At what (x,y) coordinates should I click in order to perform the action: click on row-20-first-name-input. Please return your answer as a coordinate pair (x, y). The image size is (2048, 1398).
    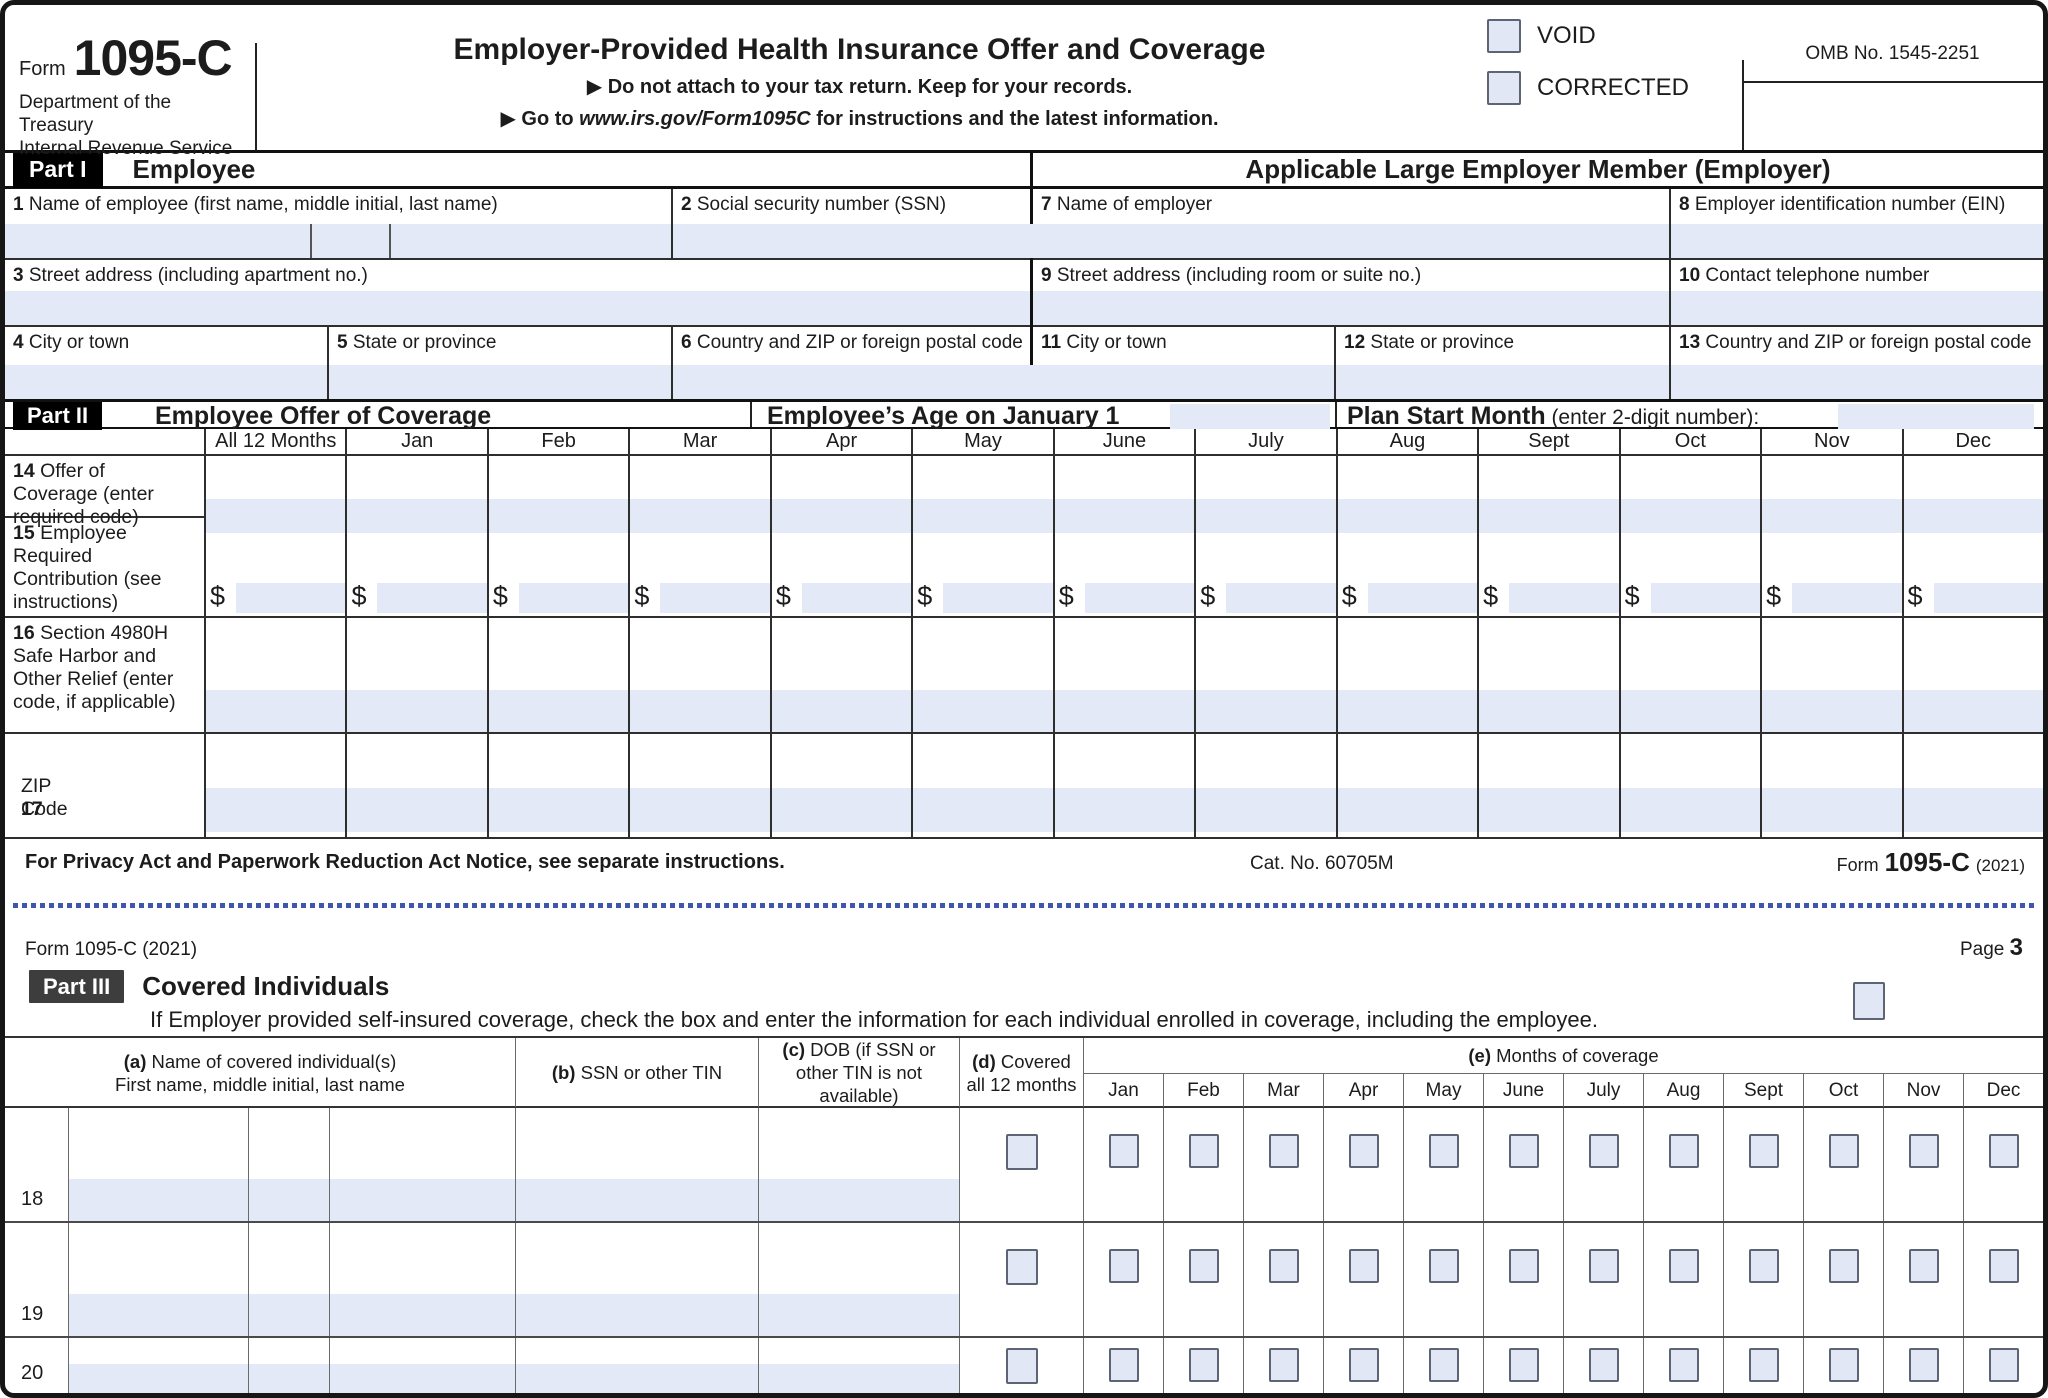
    Looking at the image, I should click on (158, 1378).